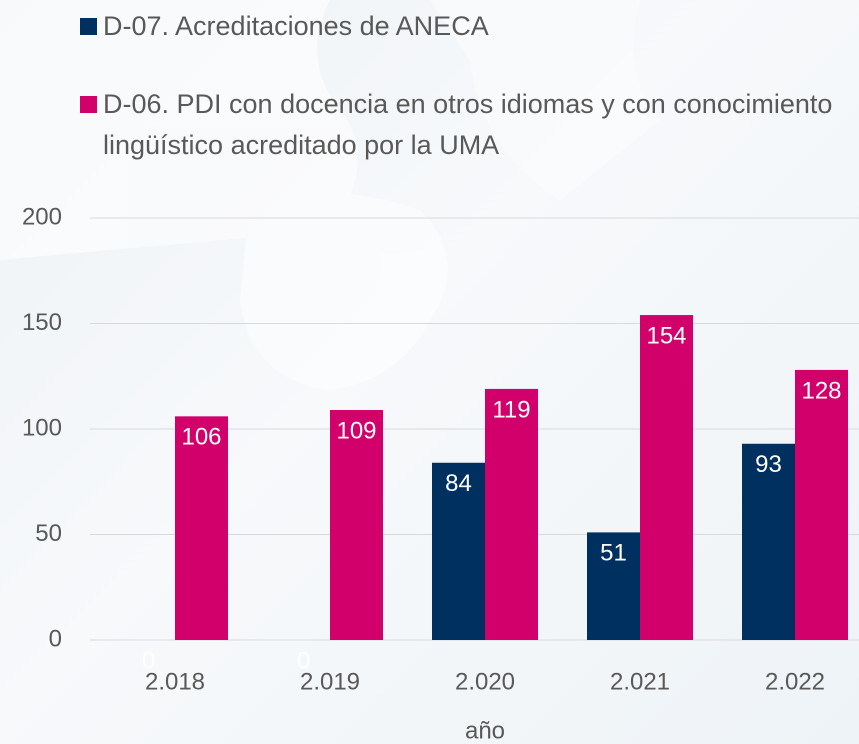 The width and height of the screenshot is (859, 744). Describe the element at coordinates (511, 409) in the screenshot. I see `data-label: 119` at that location.